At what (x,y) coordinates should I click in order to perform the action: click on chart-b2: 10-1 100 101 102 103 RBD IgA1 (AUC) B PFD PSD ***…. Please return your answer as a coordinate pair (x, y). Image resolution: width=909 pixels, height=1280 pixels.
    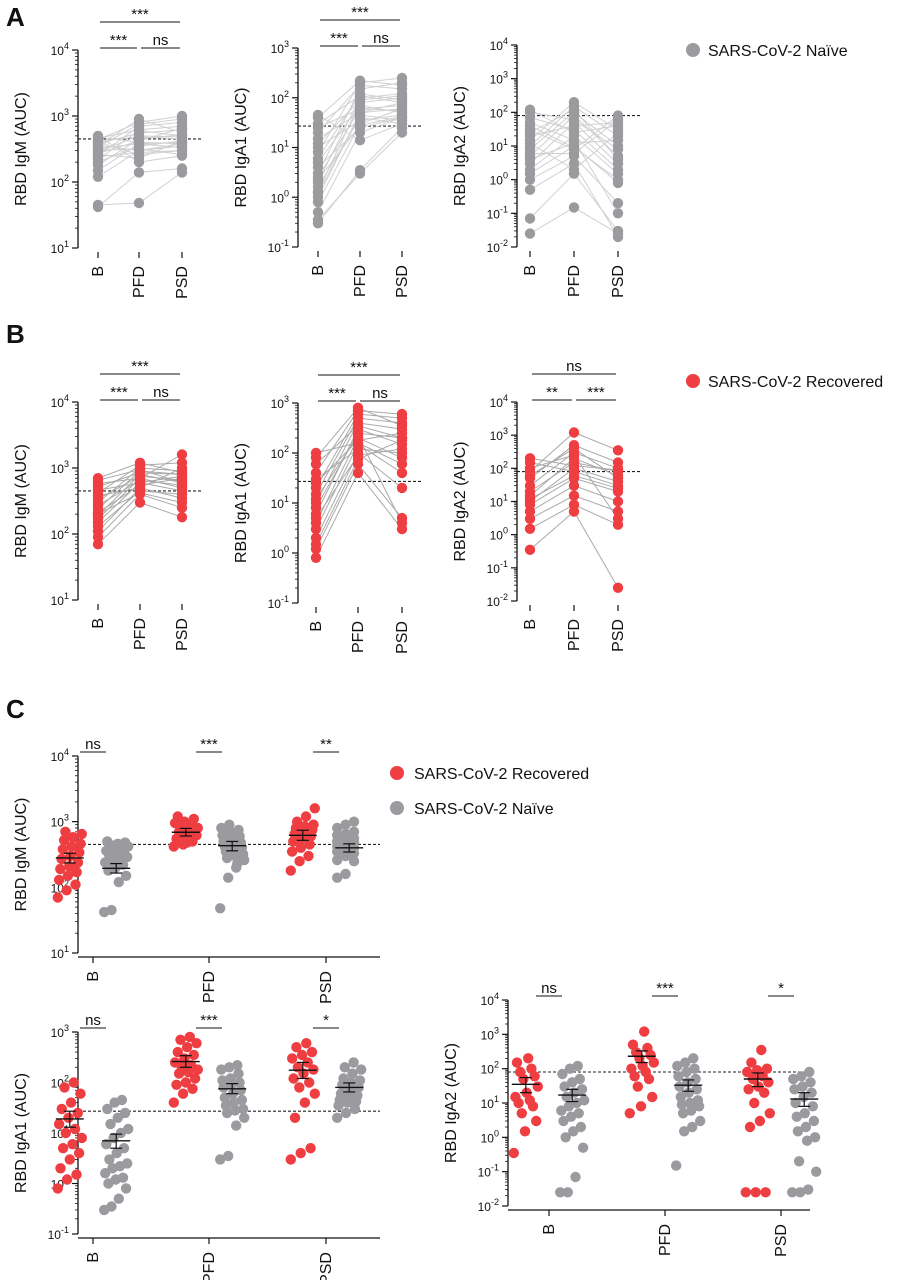
    Looking at the image, I should click on (327, 506).